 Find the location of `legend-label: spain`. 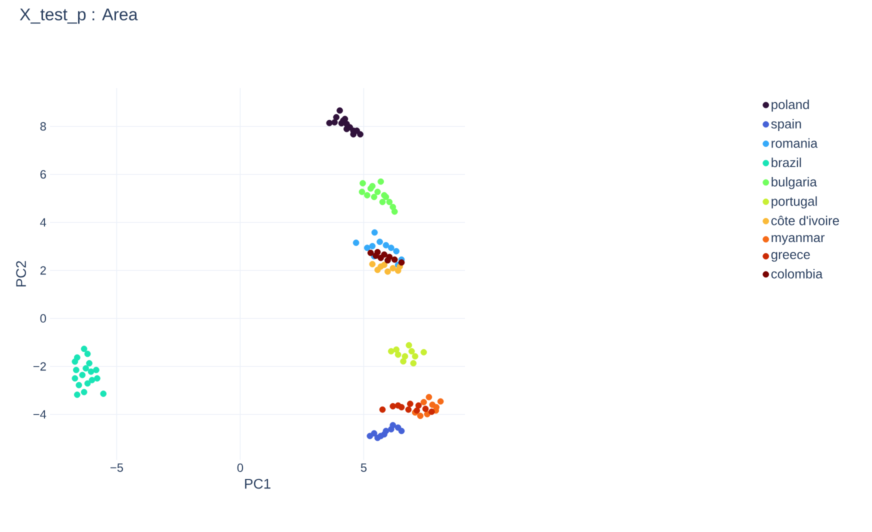

legend-label: spain is located at coordinates (786, 125).